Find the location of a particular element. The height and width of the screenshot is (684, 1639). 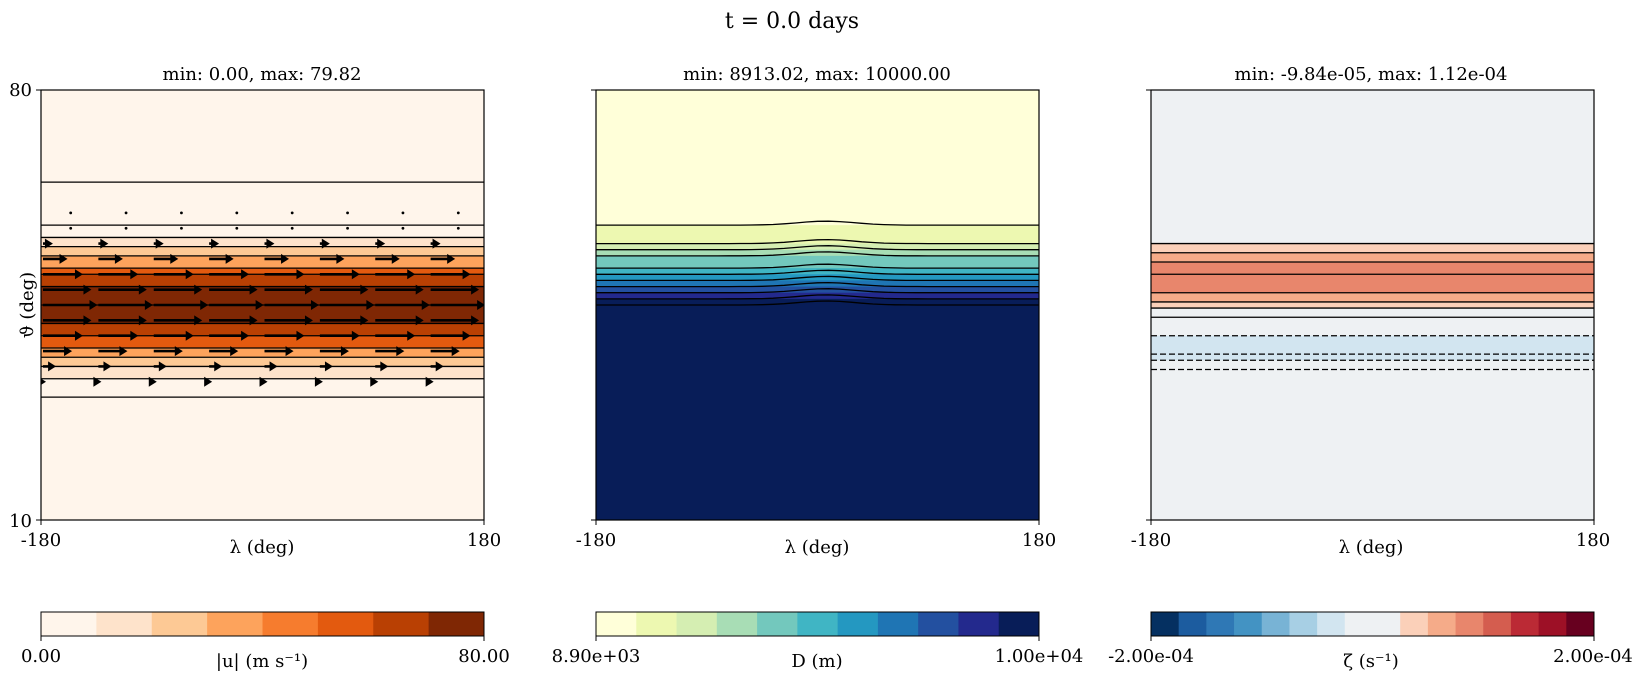

x-axis-label: λ (deg) is located at coordinates (1371, 547).